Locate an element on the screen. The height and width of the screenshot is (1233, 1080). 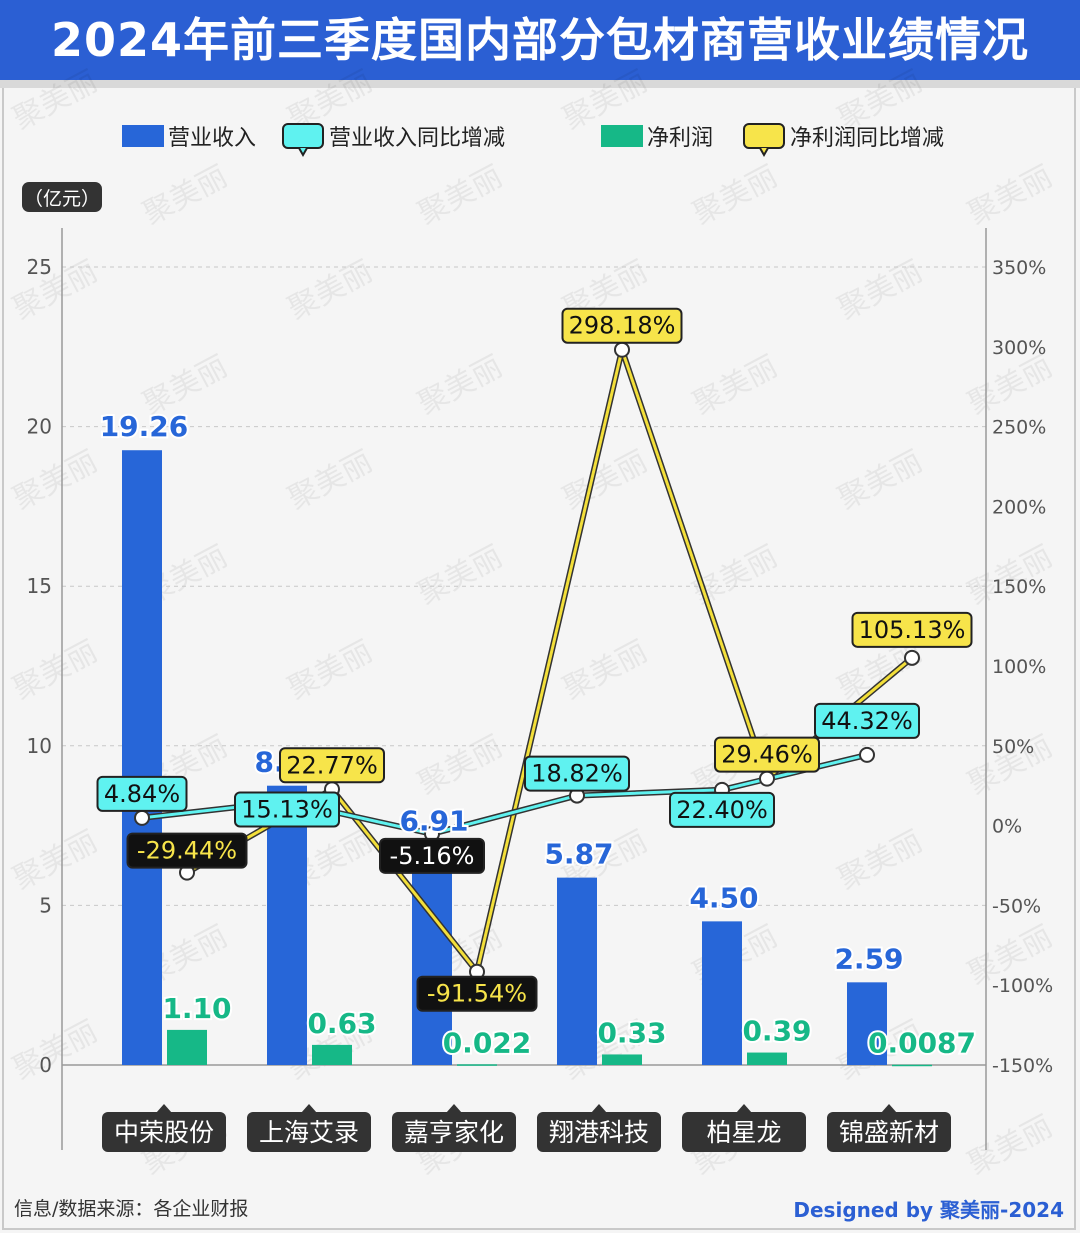
revenue-value-label: 19.26 is located at coordinates (144, 426).